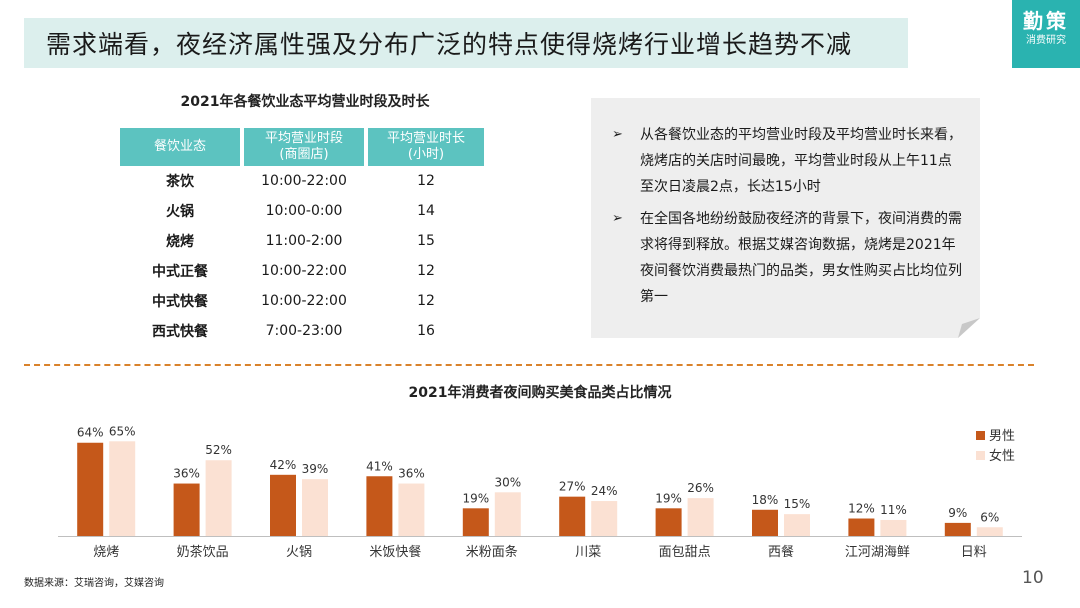  What do you see at coordinates (957, 513) in the screenshot?
I see `data-label: 9%` at bounding box center [957, 513].